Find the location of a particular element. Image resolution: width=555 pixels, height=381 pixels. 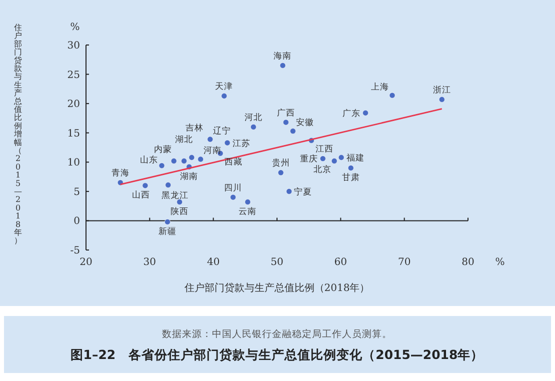

x-tick-label: 50 is located at coordinates (277, 262).